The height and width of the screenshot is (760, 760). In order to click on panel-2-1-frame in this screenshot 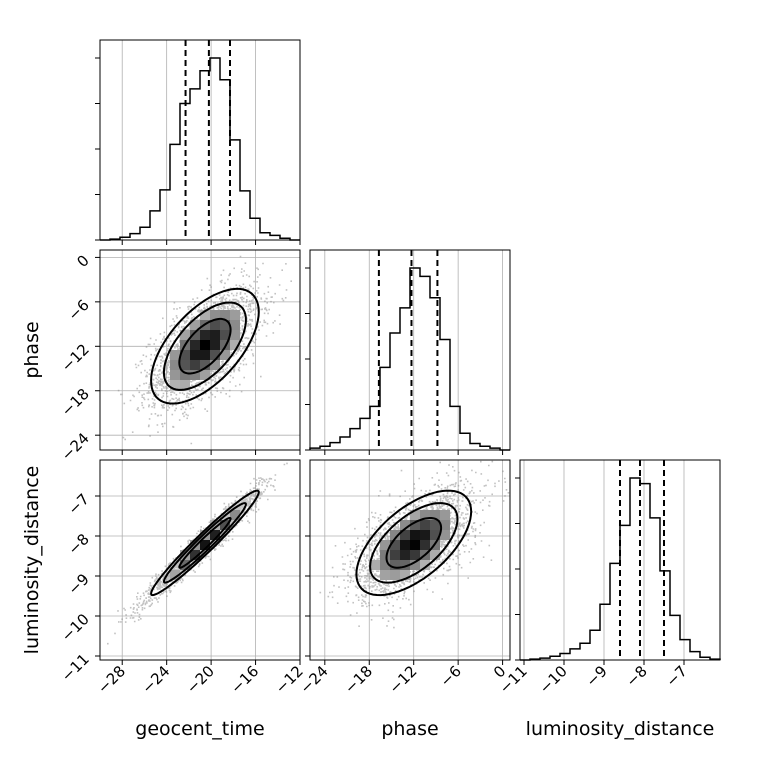, I will do `click(410, 560)`.